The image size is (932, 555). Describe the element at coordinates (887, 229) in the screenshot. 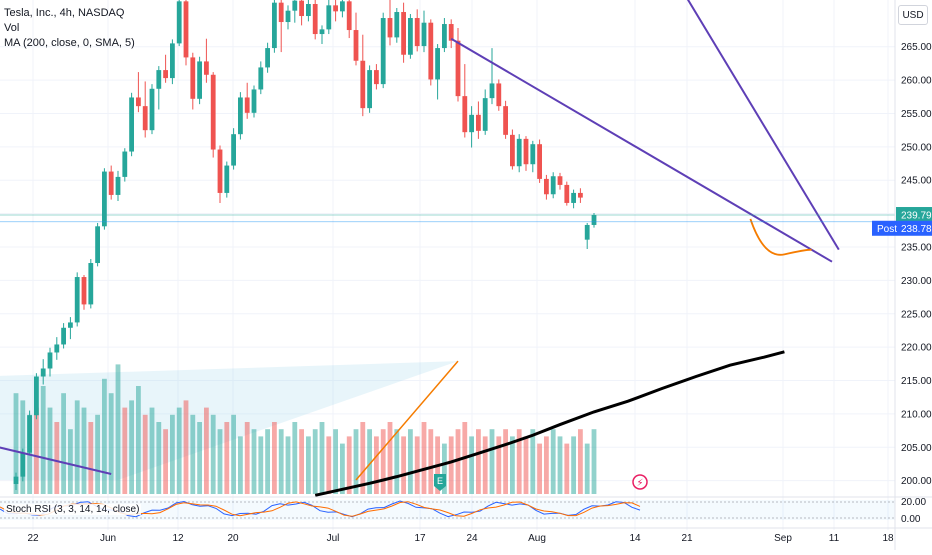

I see `post-label: Post` at that location.